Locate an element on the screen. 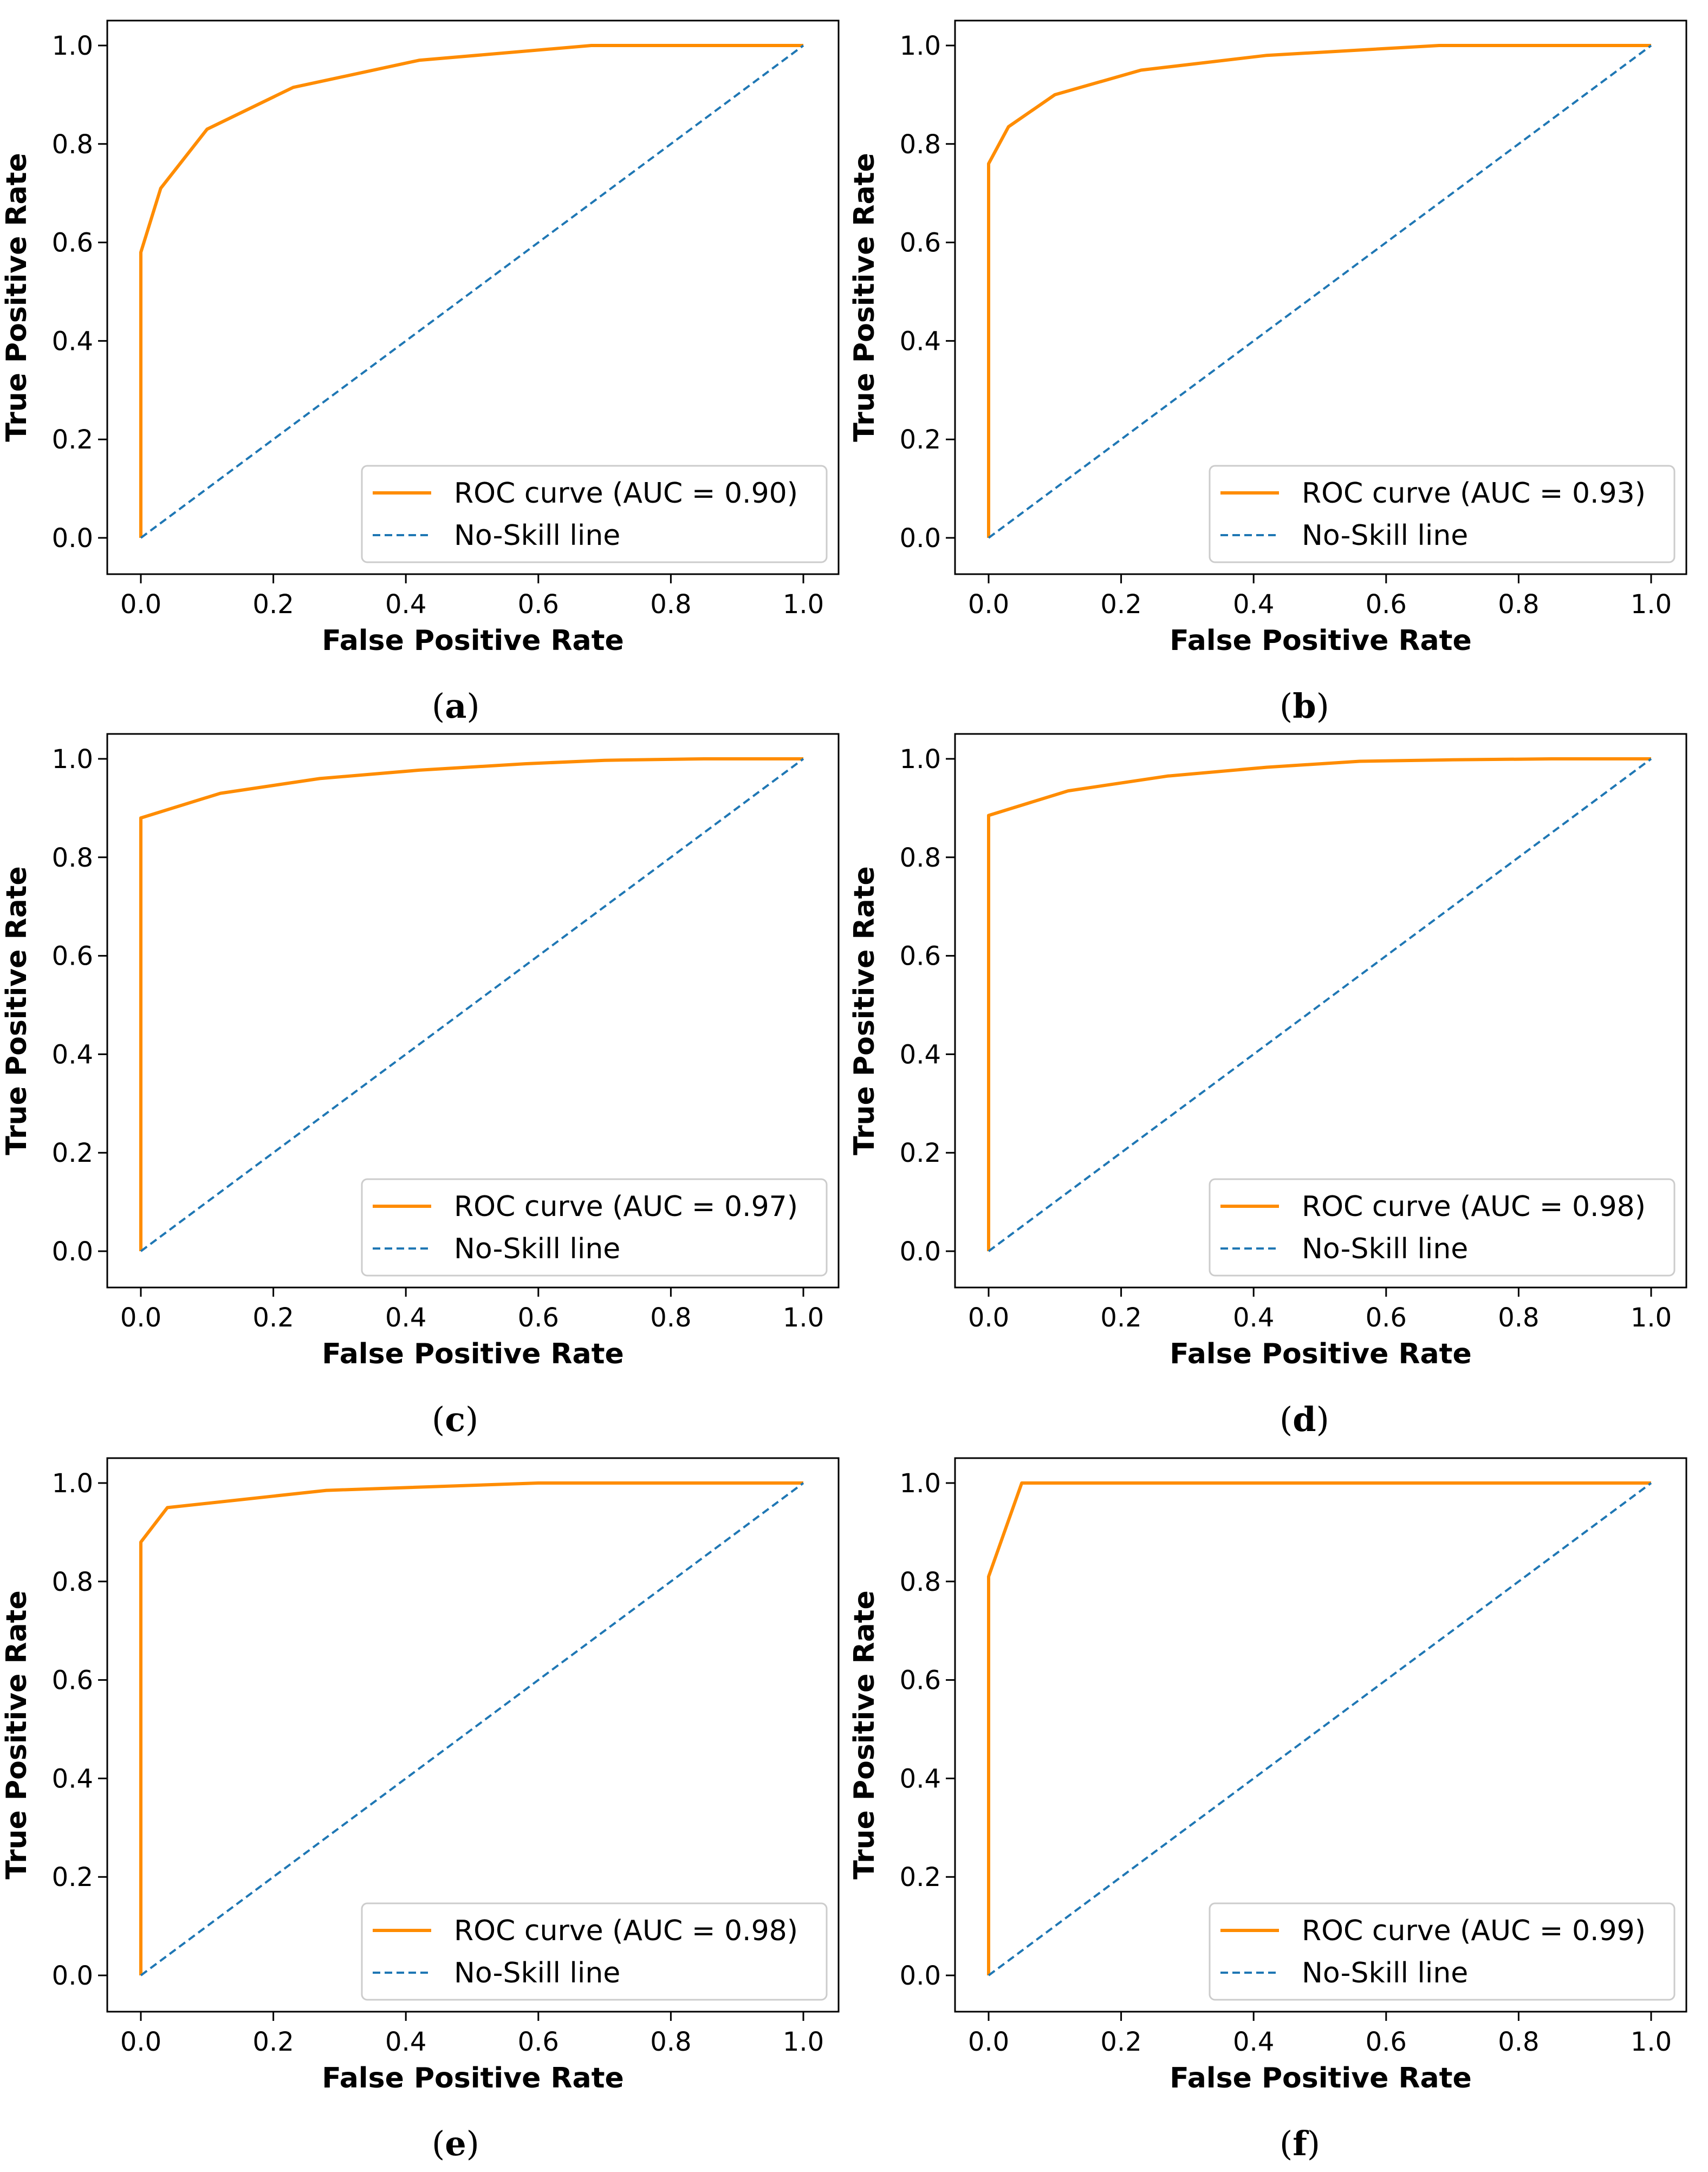 The width and height of the screenshot is (1708, 2172). panel-caption: (b) is located at coordinates (1305, 706).